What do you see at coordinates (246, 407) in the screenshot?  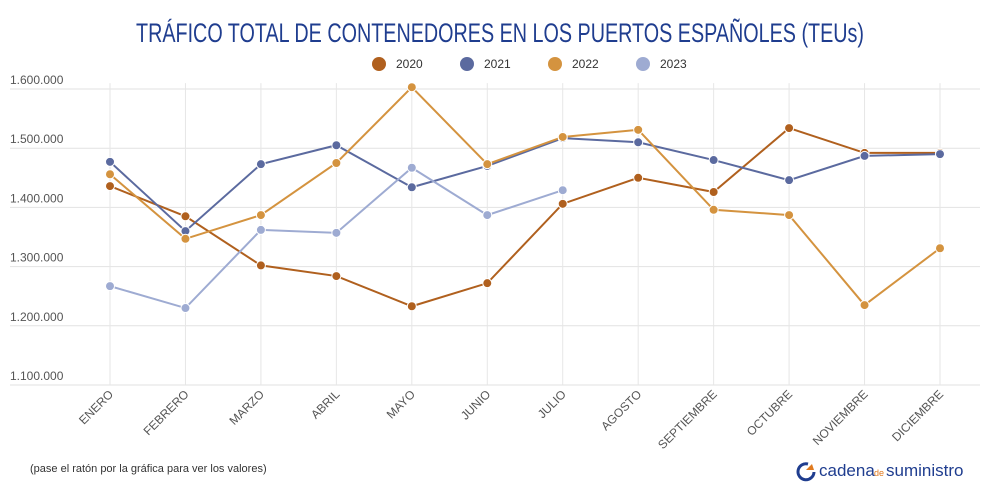 I see `x-tick-label: MARZO` at bounding box center [246, 407].